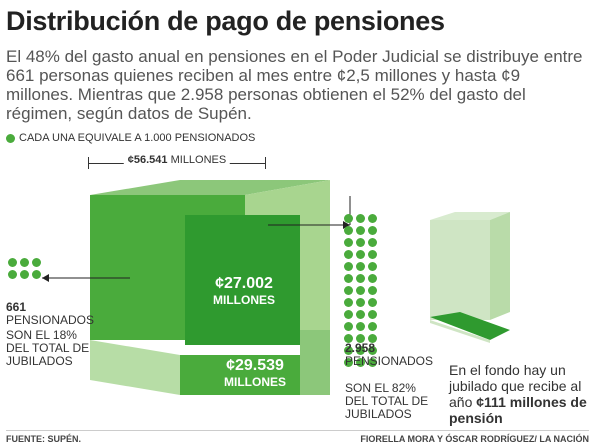 The width and height of the screenshot is (595, 447). Describe the element at coordinates (137, 138) in the screenshot. I see `legend-text: CADA UNA EQUIVALE A 1.000 PENSIONADOS` at that location.